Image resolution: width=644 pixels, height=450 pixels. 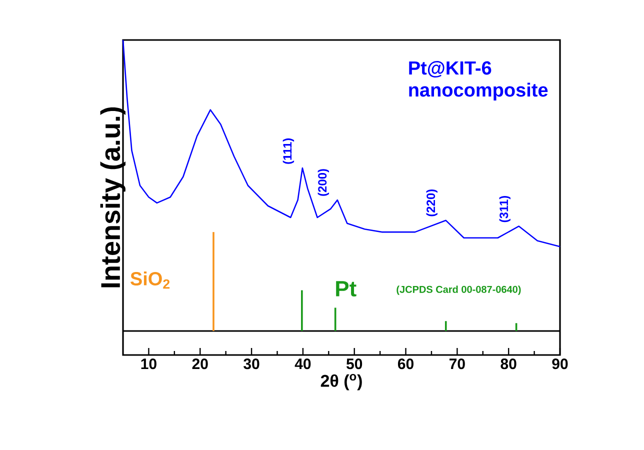 What do you see at coordinates (288, 151) in the screenshot?
I see `annotation: (111)` at bounding box center [288, 151].